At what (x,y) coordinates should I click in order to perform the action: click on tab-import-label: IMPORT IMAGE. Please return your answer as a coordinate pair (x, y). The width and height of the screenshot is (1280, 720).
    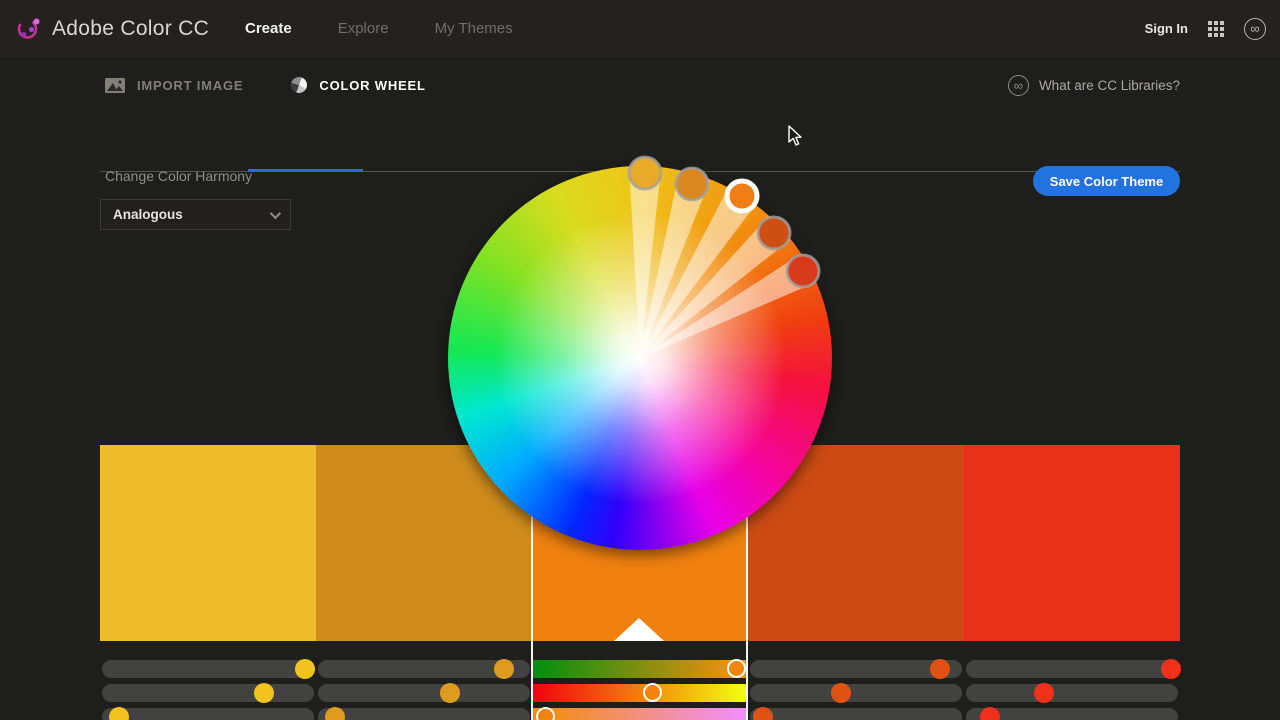
    Looking at the image, I should click on (190, 85).